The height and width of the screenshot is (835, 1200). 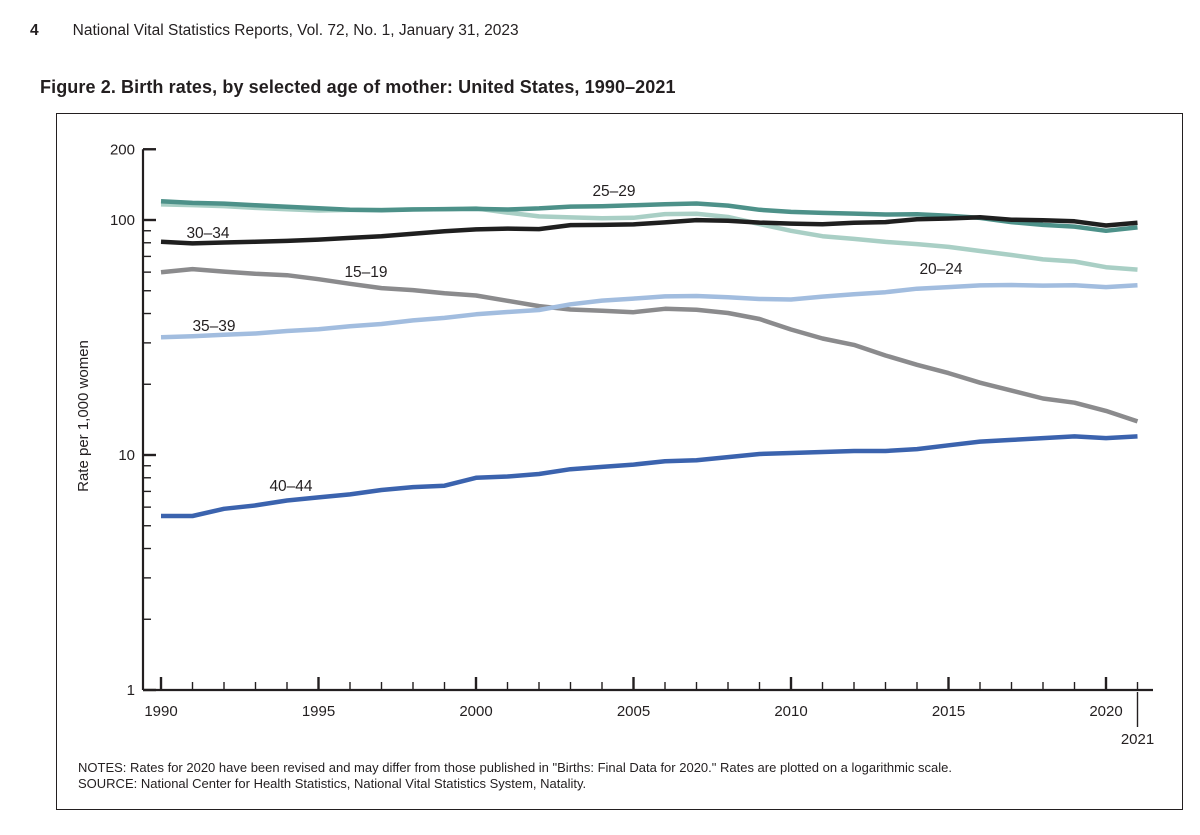 What do you see at coordinates (131, 690) in the screenshot?
I see `y-tick-label: 1` at bounding box center [131, 690].